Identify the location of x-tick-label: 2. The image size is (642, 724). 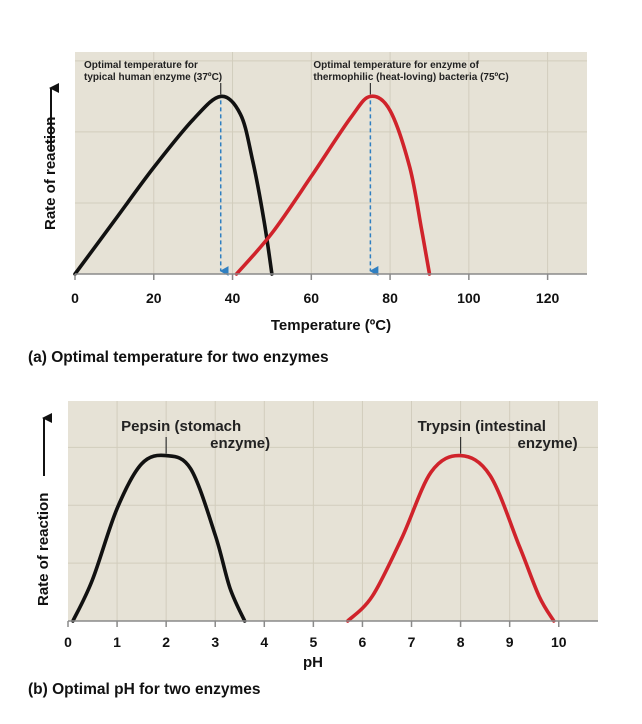
(166, 642).